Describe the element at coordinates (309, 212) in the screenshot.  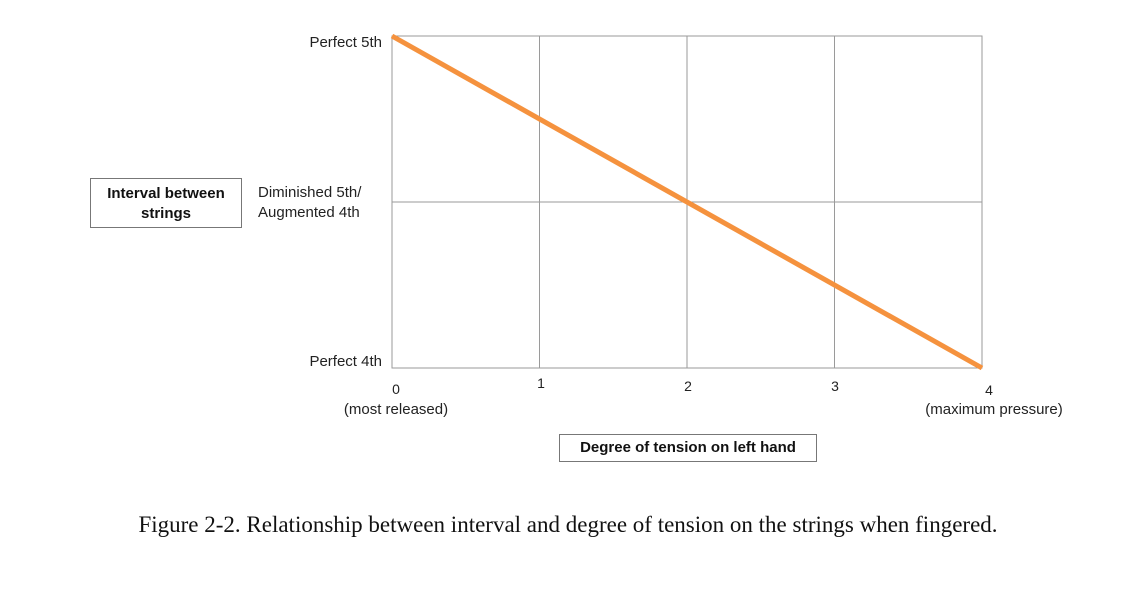
I see `y-tick-label-line-2: Augmented 4th` at that location.